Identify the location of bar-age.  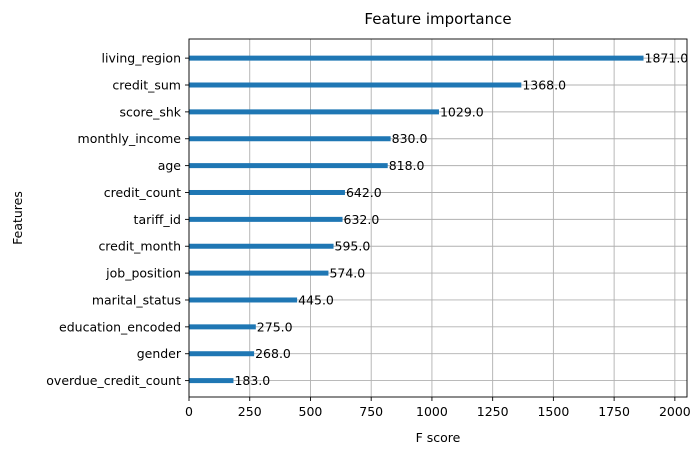
(288, 166).